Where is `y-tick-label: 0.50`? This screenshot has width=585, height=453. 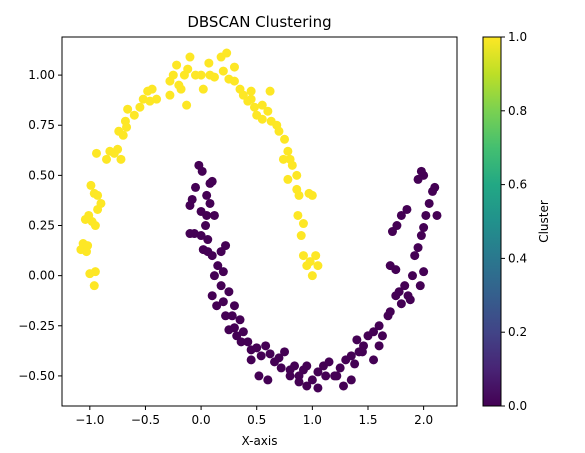
y-tick-label: 0.50 is located at coordinates (41, 175).